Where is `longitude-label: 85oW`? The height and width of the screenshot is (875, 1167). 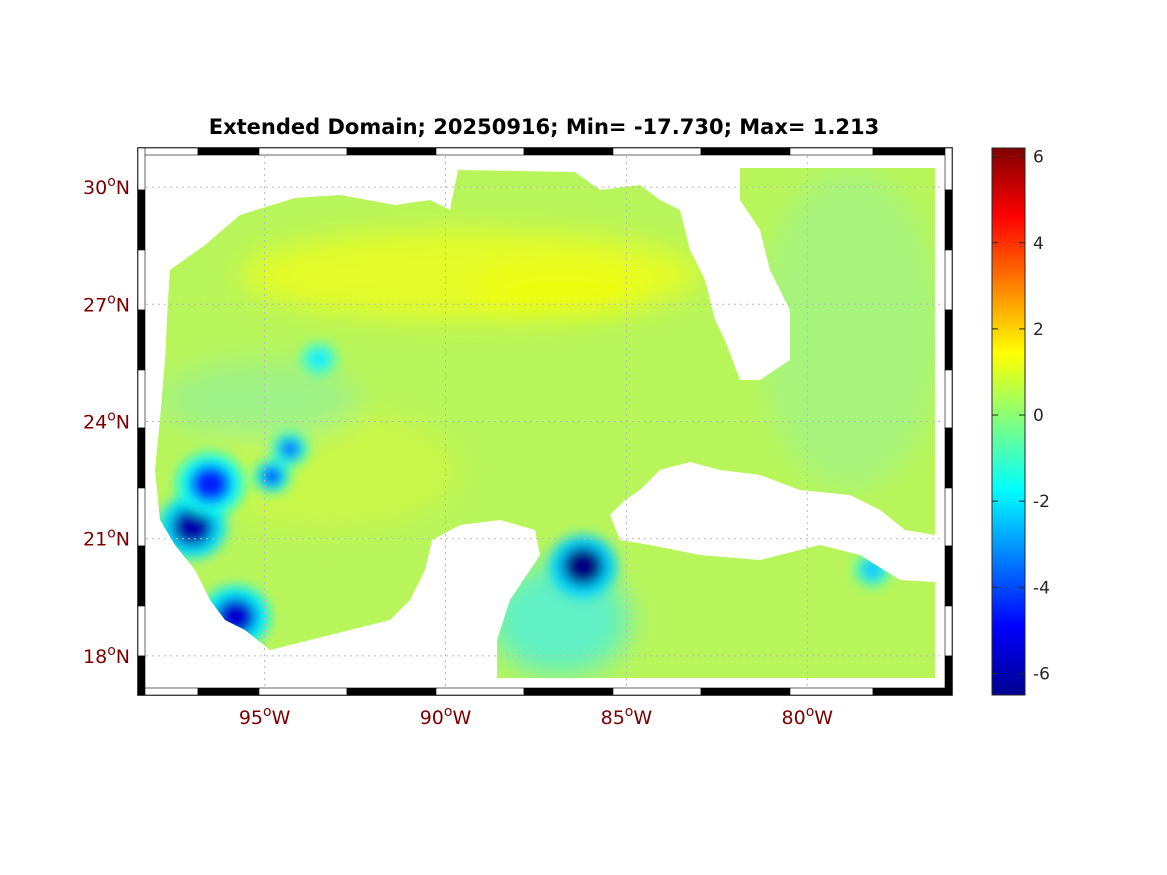 longitude-label: 85oW is located at coordinates (627, 716).